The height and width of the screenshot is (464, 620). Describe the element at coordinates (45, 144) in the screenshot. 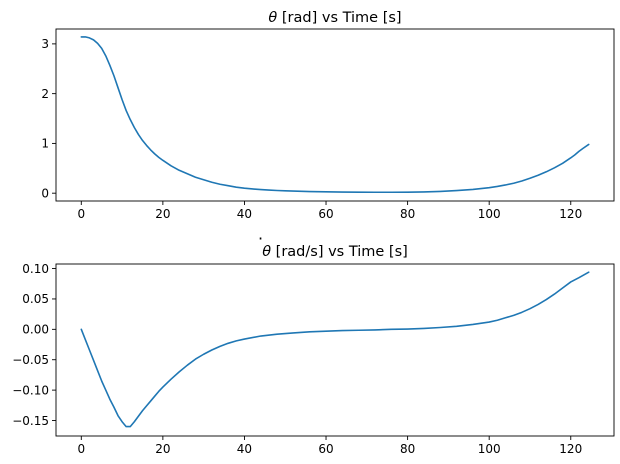

I see `y-tick-label: 1` at that location.